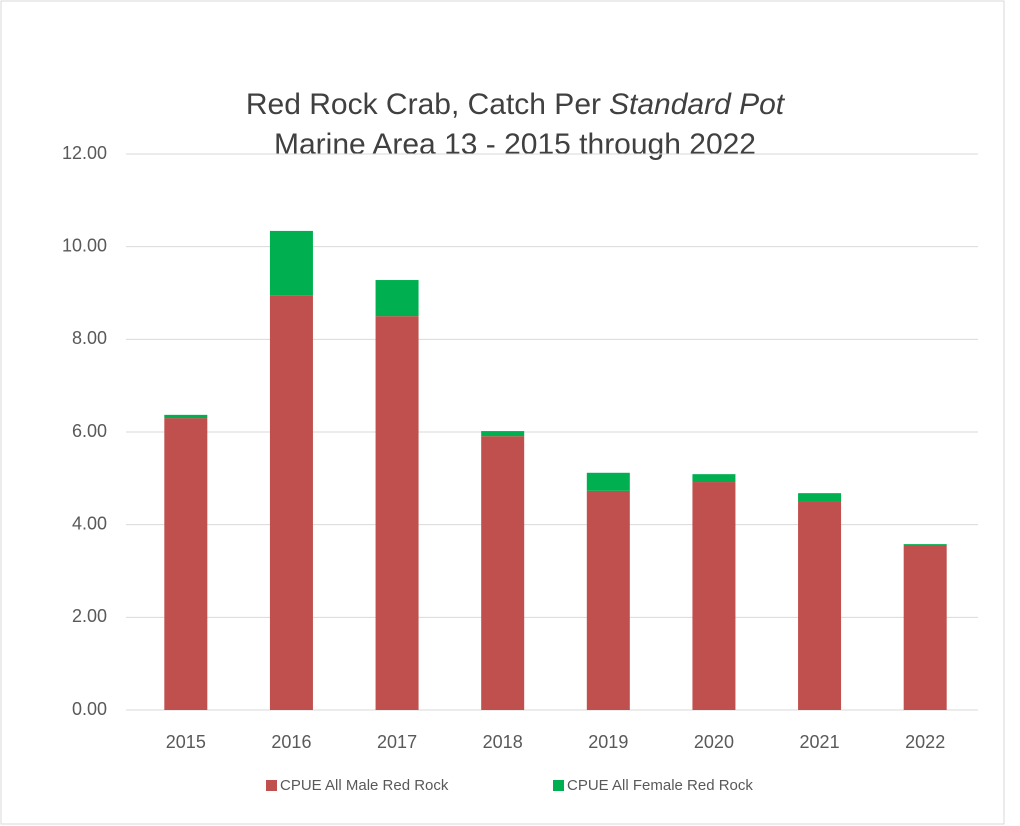 The width and height of the screenshot is (1020, 826). What do you see at coordinates (925, 742) in the screenshot?
I see `x-tick-label: 2022` at bounding box center [925, 742].